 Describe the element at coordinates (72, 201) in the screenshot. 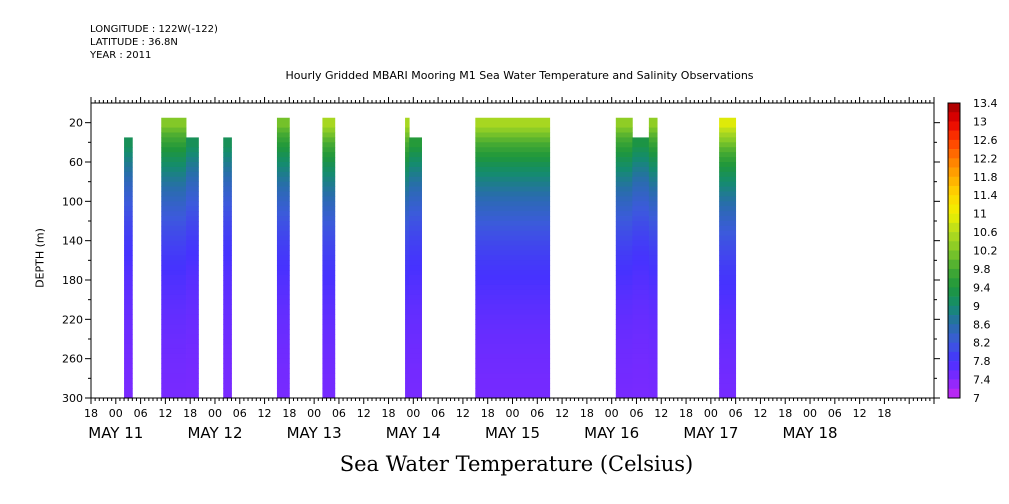

I see `y-tick-label: 100` at that location.